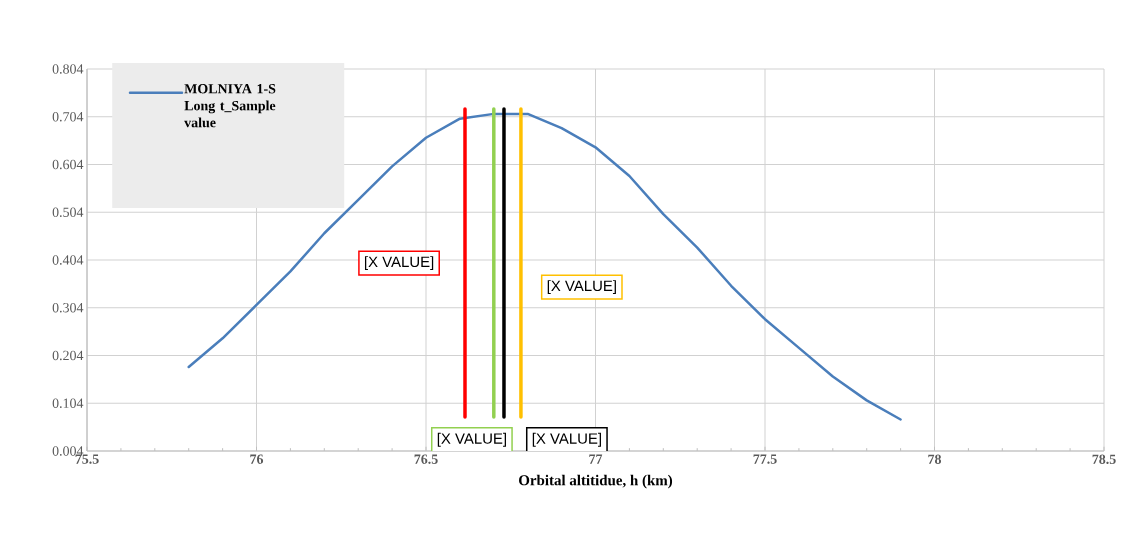 The image size is (1133, 537). Describe the element at coordinates (68, 403) in the screenshot. I see `y-tick-label: 0.104` at that location.